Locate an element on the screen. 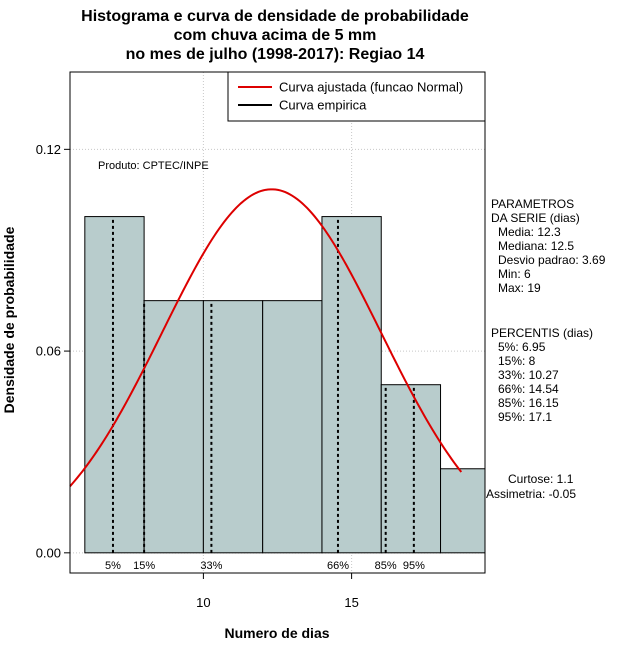 The width and height of the screenshot is (640, 660). percentile-item: 66%: 14.54 is located at coordinates (528, 389).